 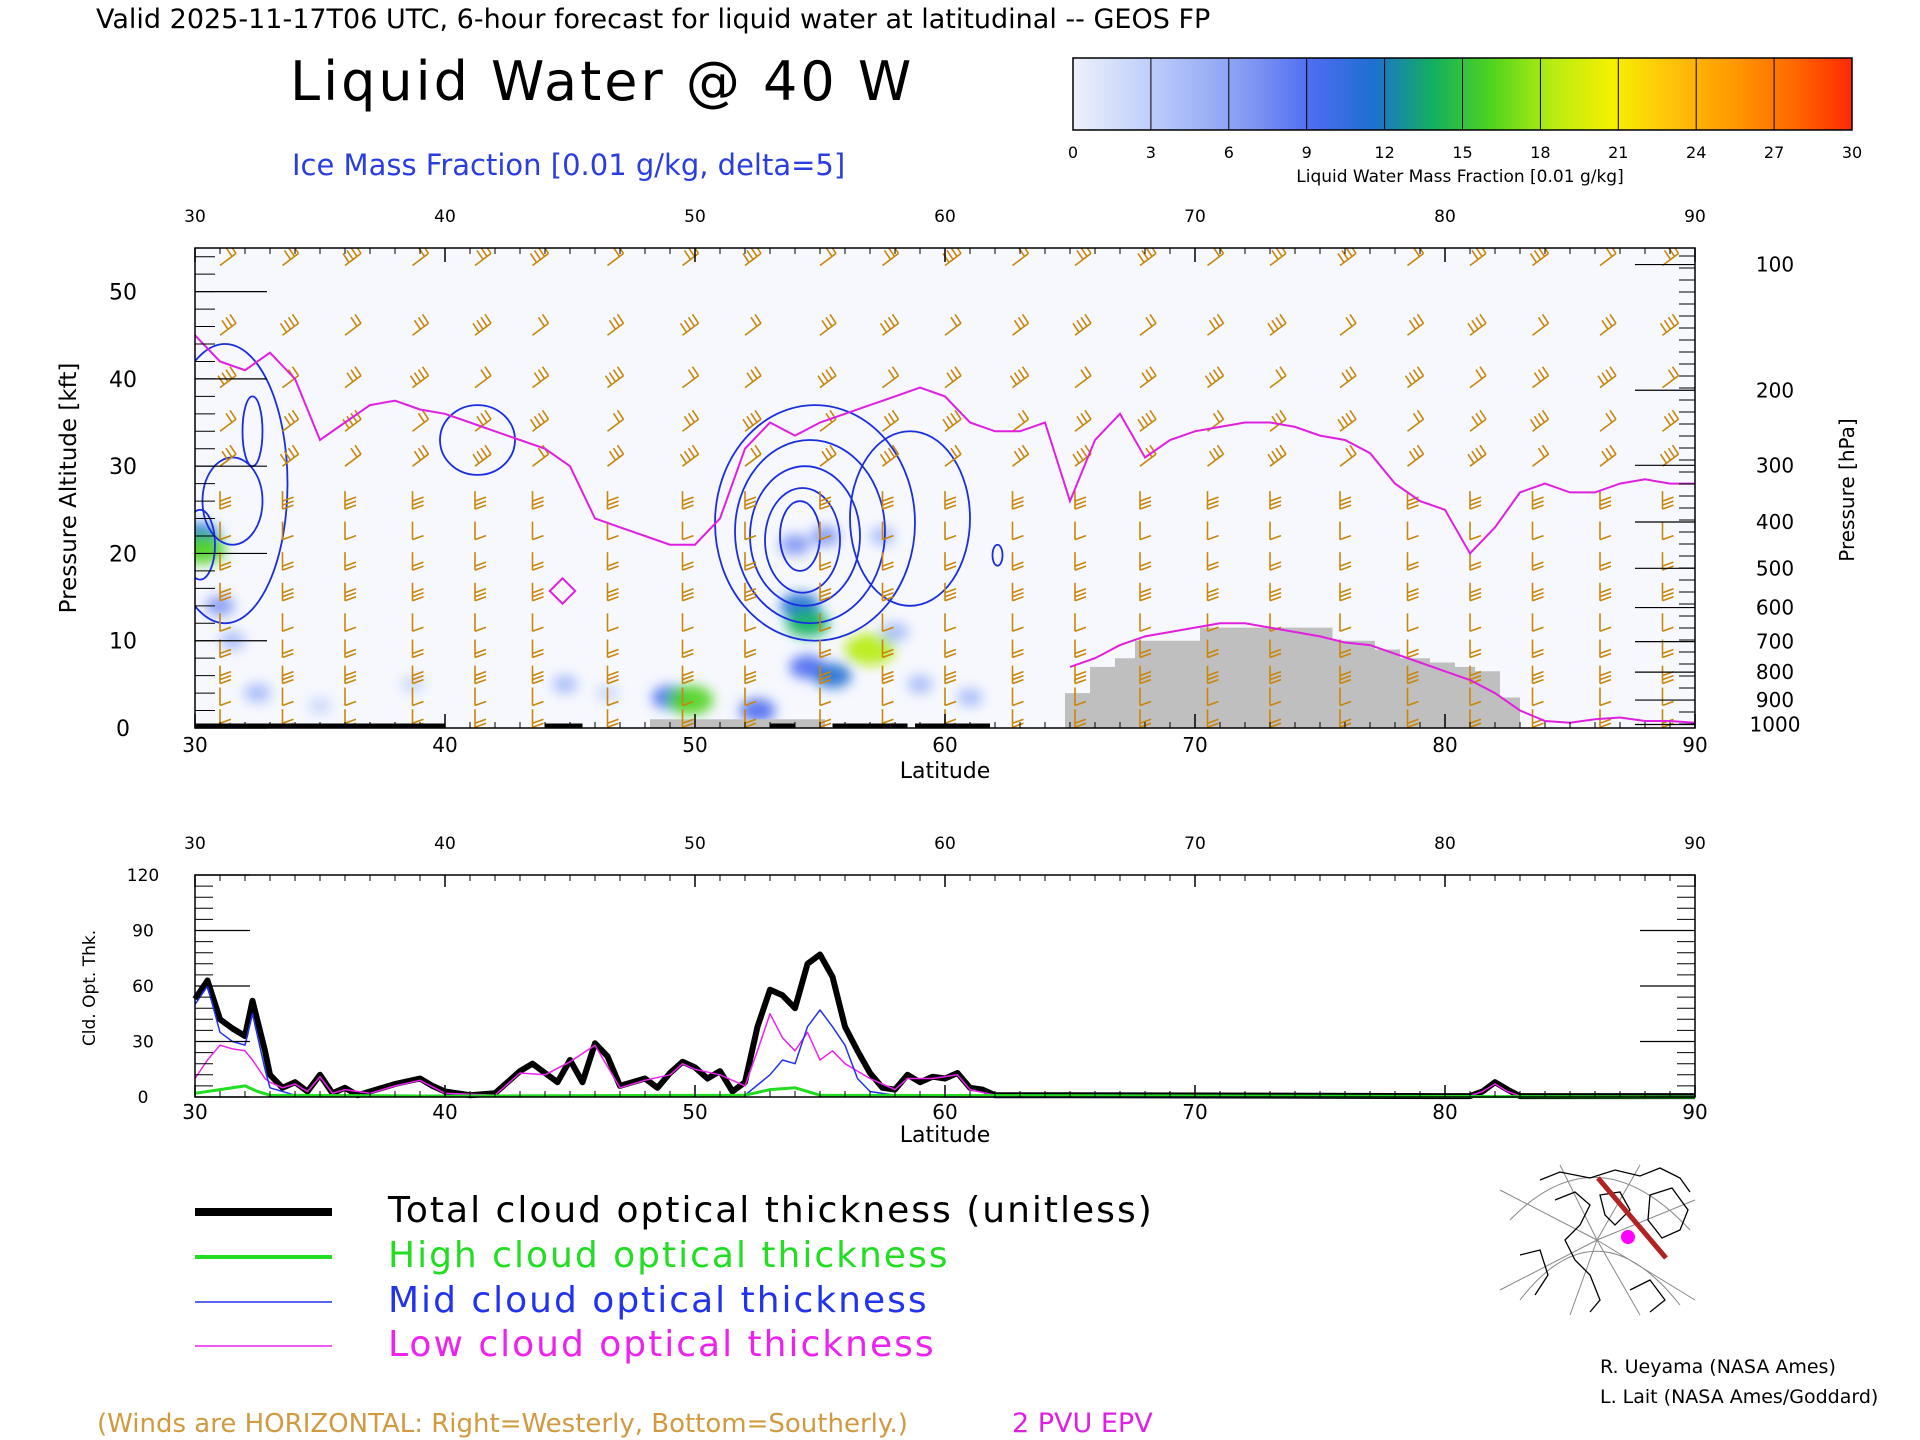 I want to click on top-ylabel: Pressure Altitude [kft], so click(x=69, y=488).